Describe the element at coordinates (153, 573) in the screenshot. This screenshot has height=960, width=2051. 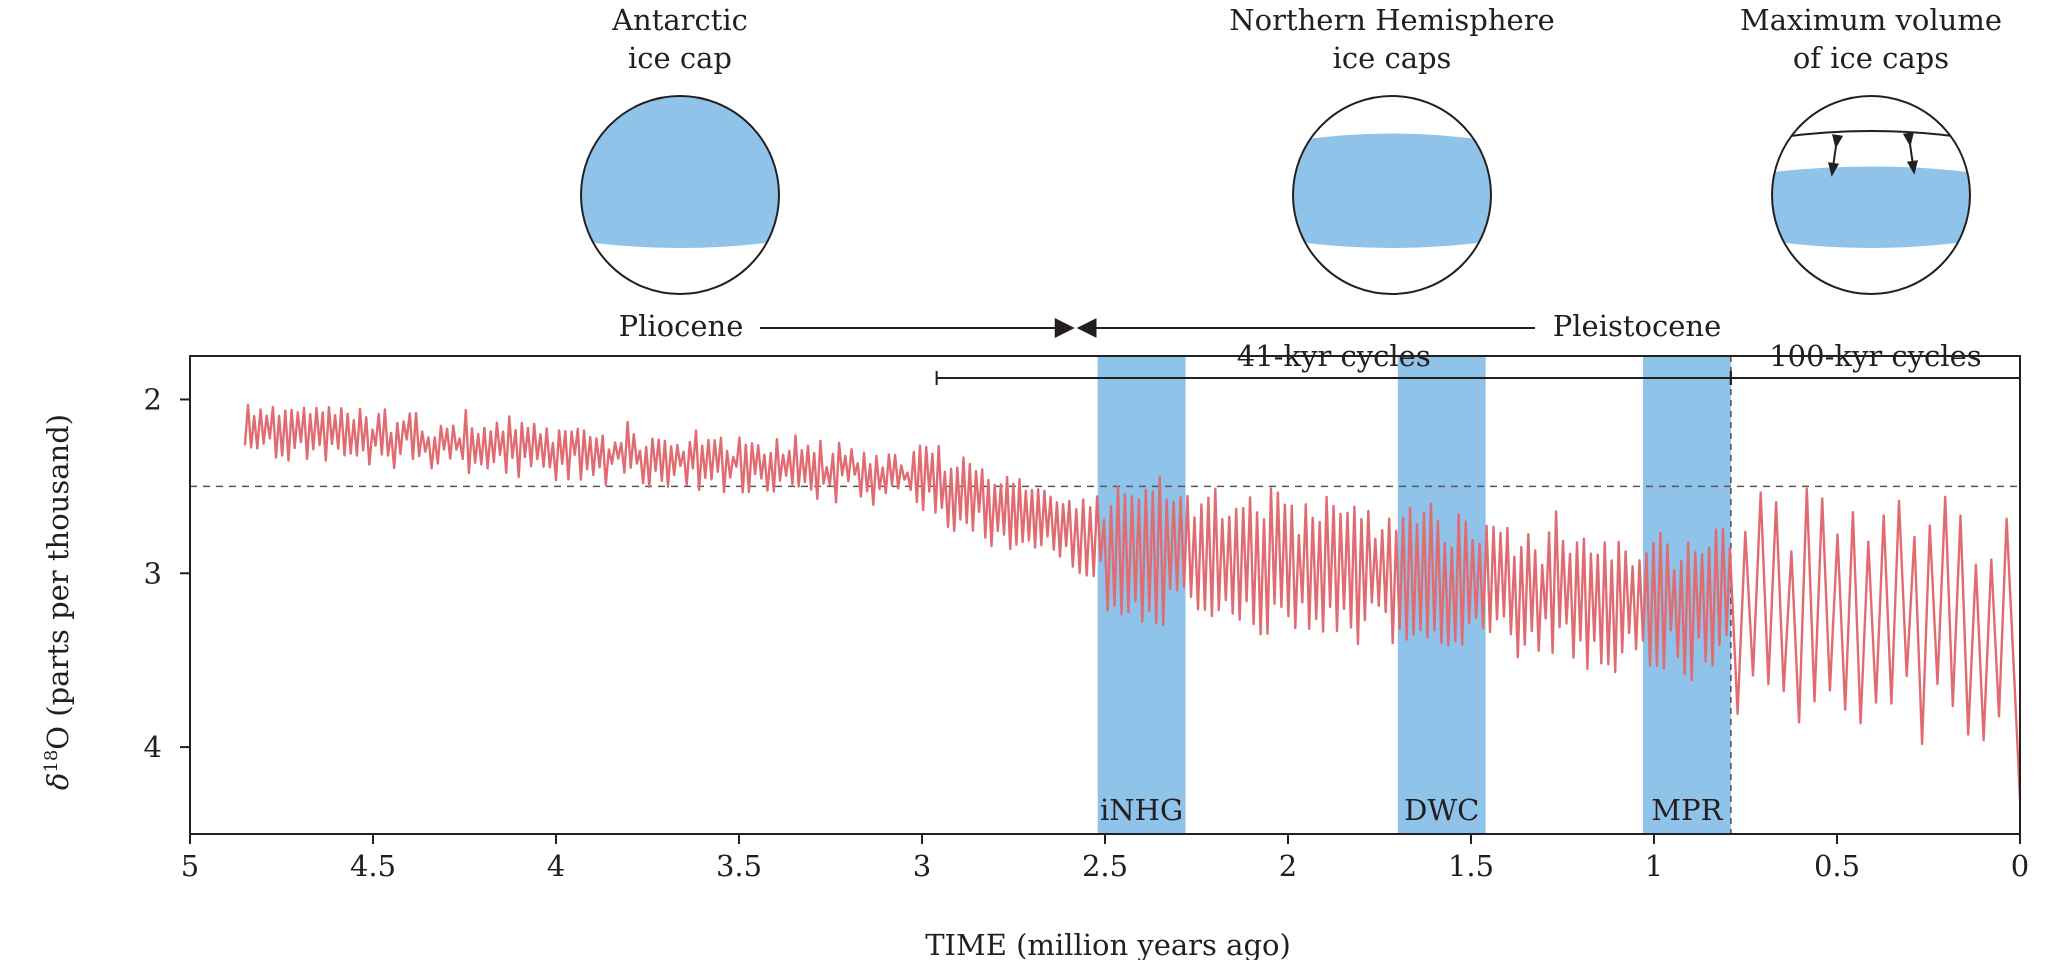
I see `y-tick-label: 3` at that location.